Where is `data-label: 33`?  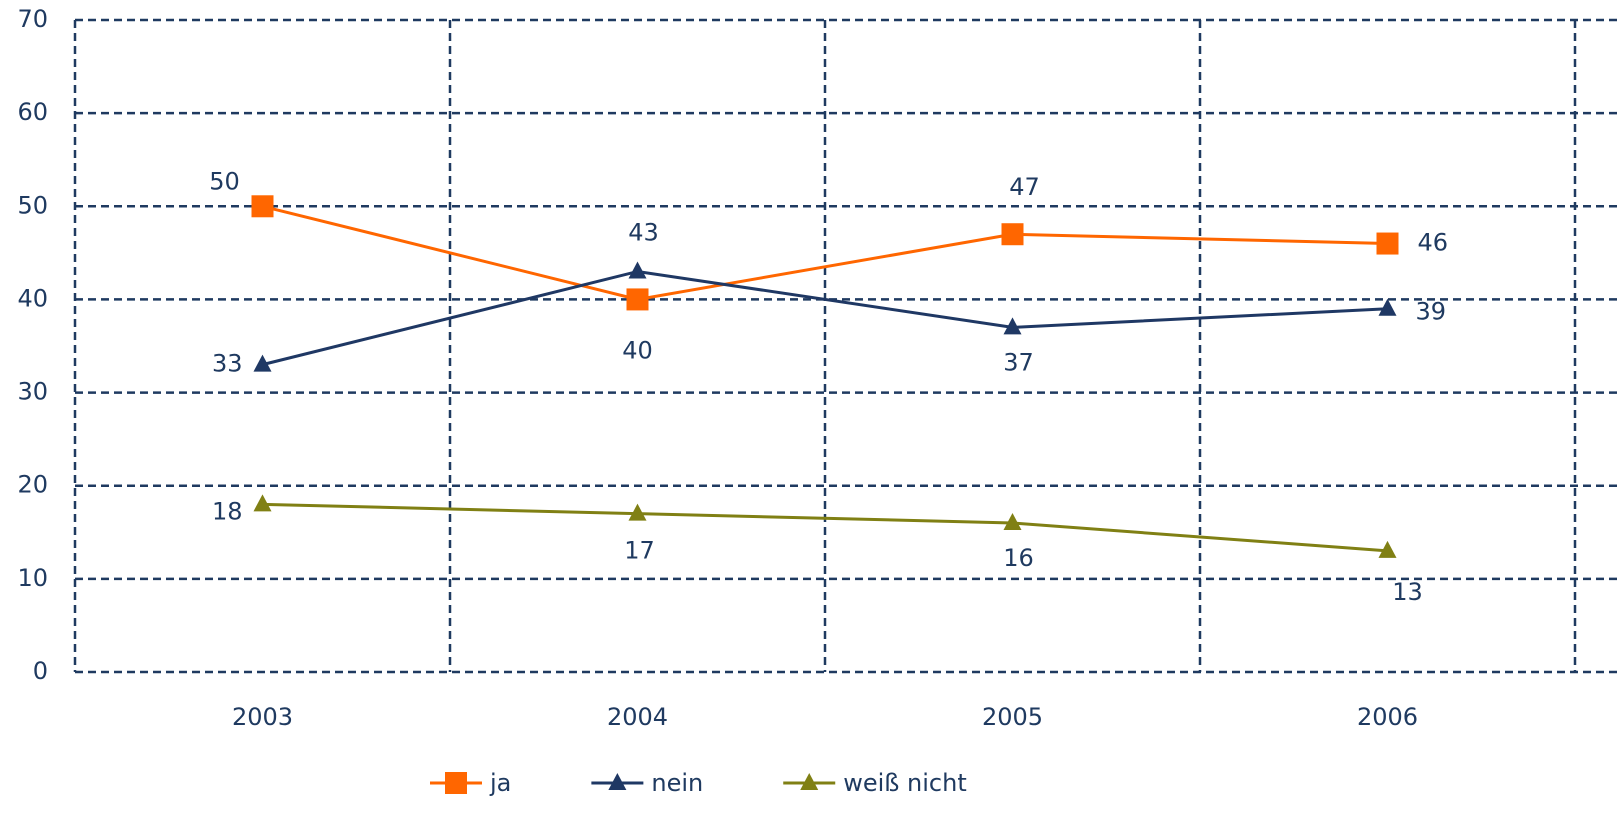 data-label: 33 is located at coordinates (227, 364).